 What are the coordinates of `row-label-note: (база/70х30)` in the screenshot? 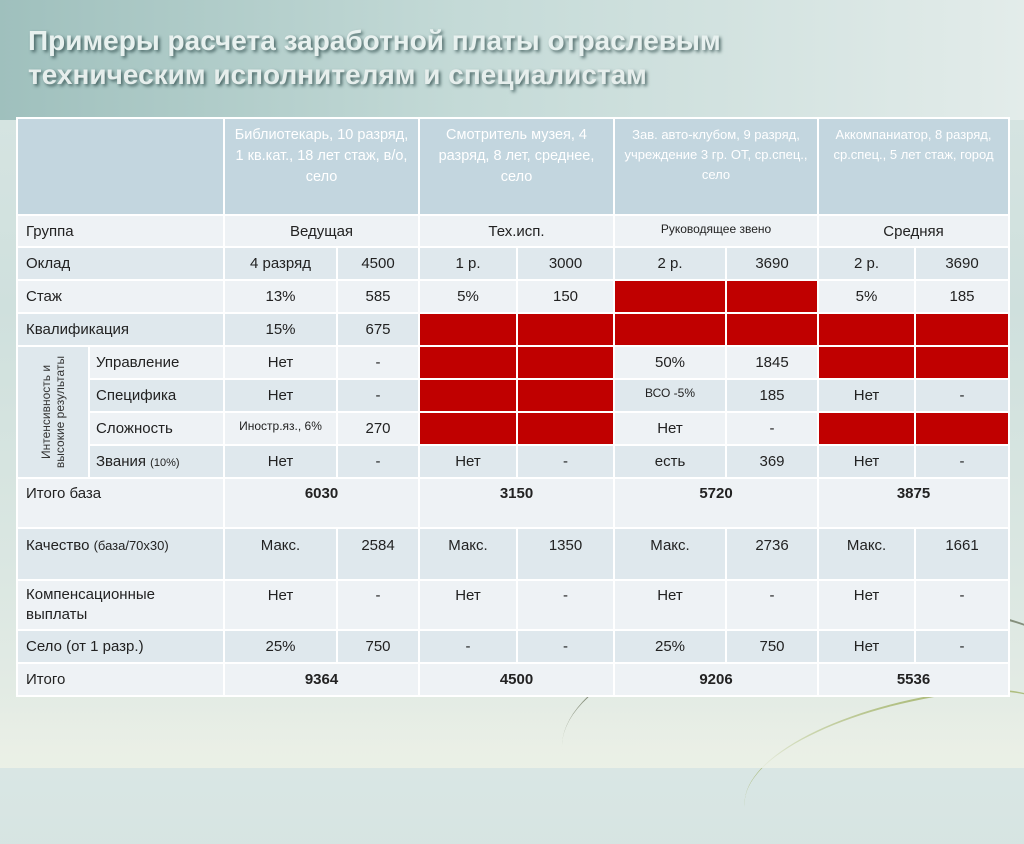 It's located at (131, 545).